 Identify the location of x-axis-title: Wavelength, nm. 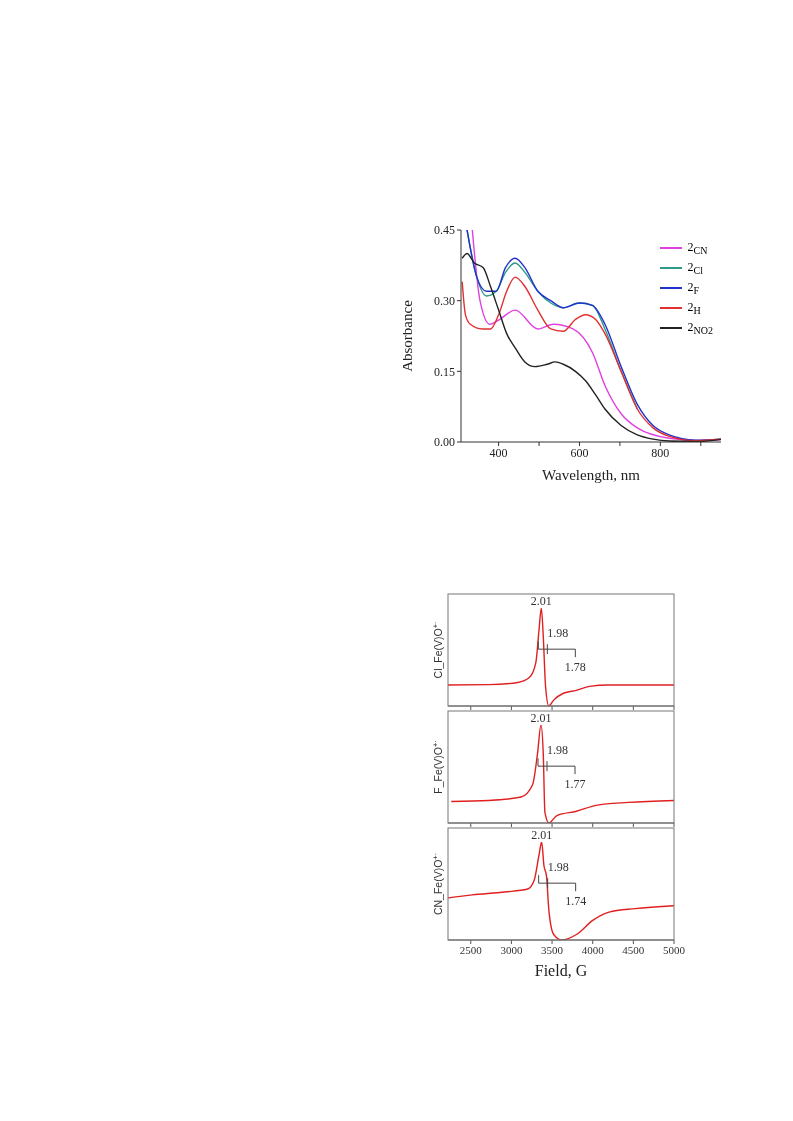
(591, 475).